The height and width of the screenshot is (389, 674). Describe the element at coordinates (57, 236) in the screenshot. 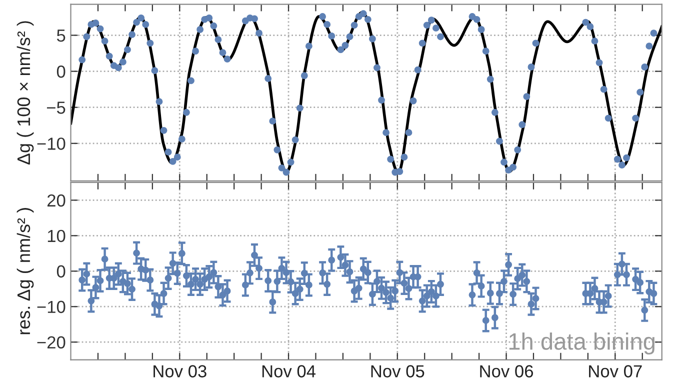

I see `y-tick-label: 10` at that location.